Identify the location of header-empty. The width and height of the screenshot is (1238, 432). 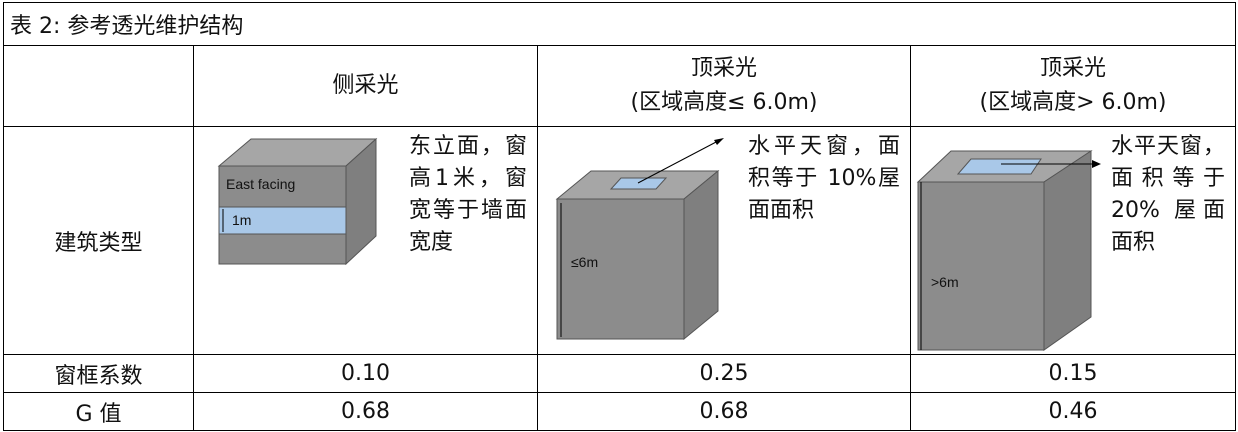
(98, 86).